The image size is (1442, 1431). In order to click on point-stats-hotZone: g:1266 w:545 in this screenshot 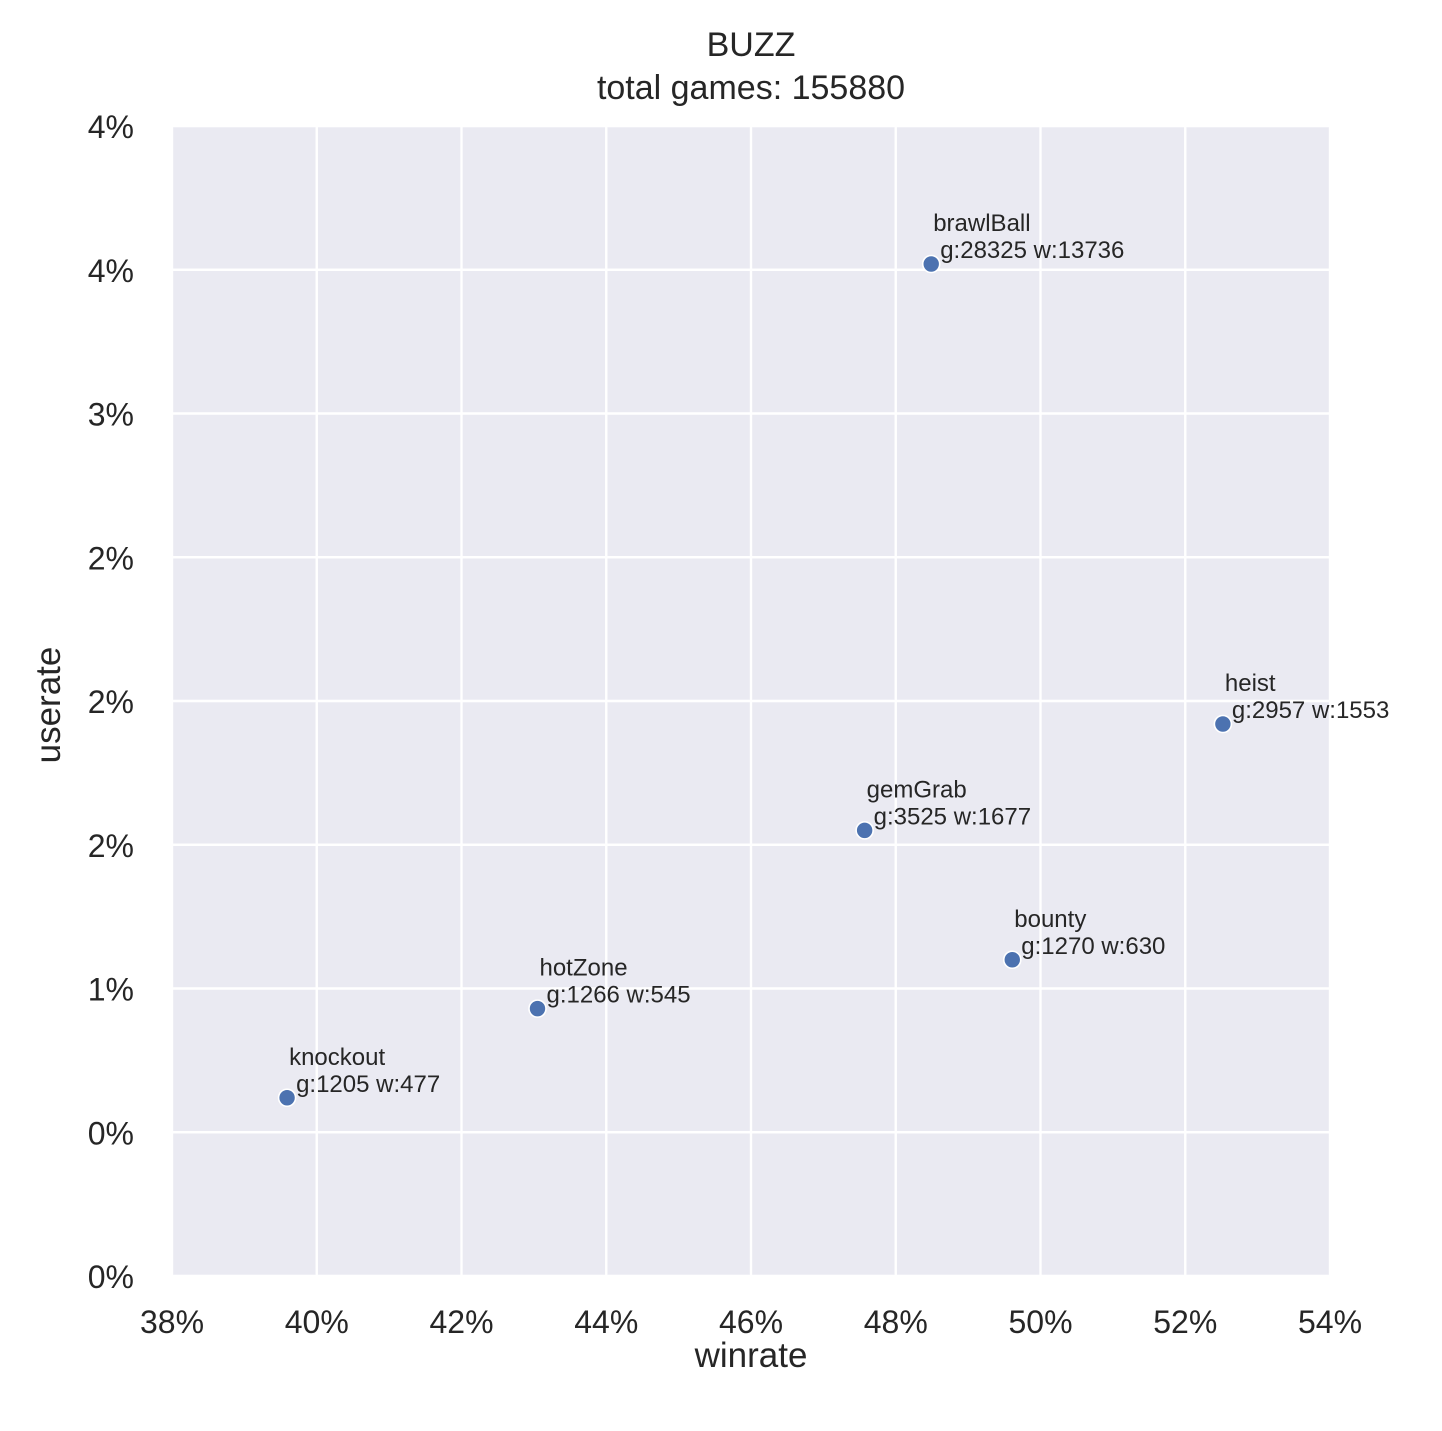, I will do `click(618, 995)`.